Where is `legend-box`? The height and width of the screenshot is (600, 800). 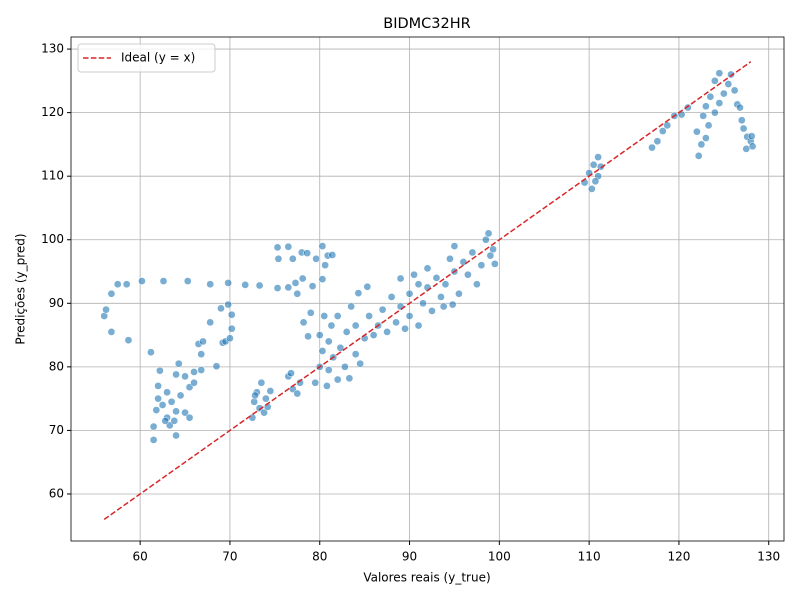 legend-box is located at coordinates (146, 58).